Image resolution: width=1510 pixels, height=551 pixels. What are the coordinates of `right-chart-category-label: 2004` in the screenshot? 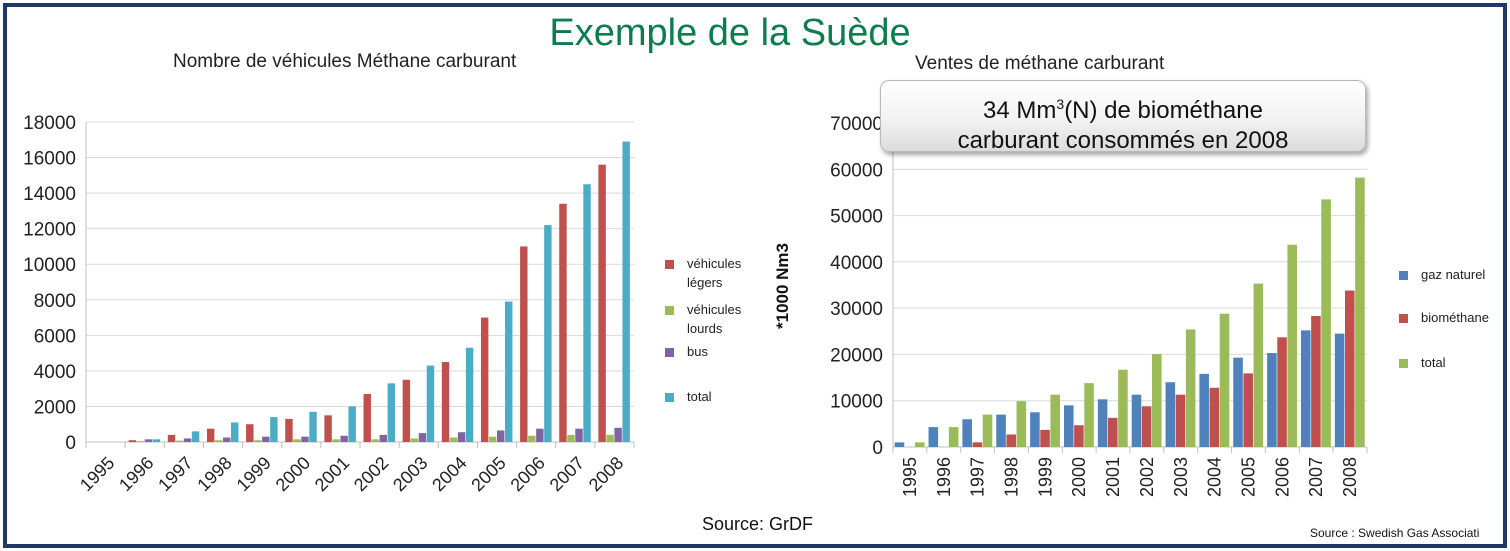 It's located at (1215, 477).